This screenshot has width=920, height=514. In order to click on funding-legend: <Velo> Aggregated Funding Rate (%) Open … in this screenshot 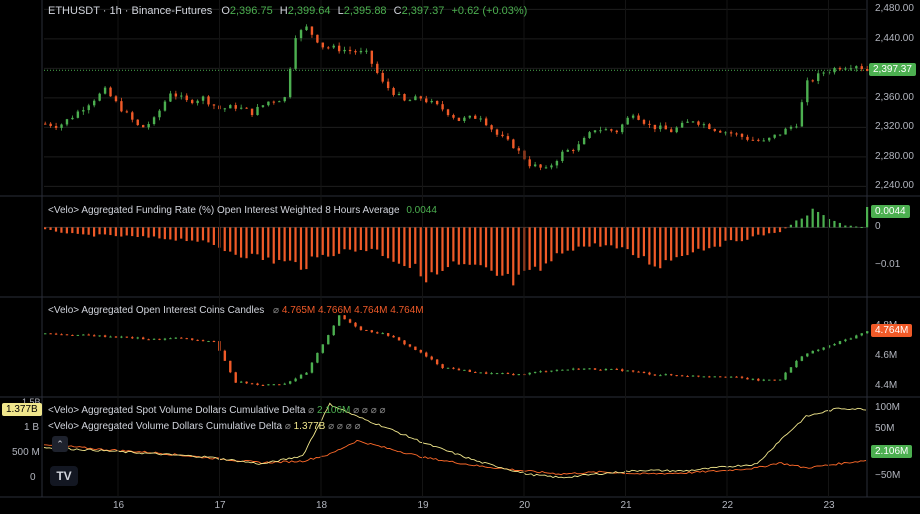, I will do `click(242, 210)`.